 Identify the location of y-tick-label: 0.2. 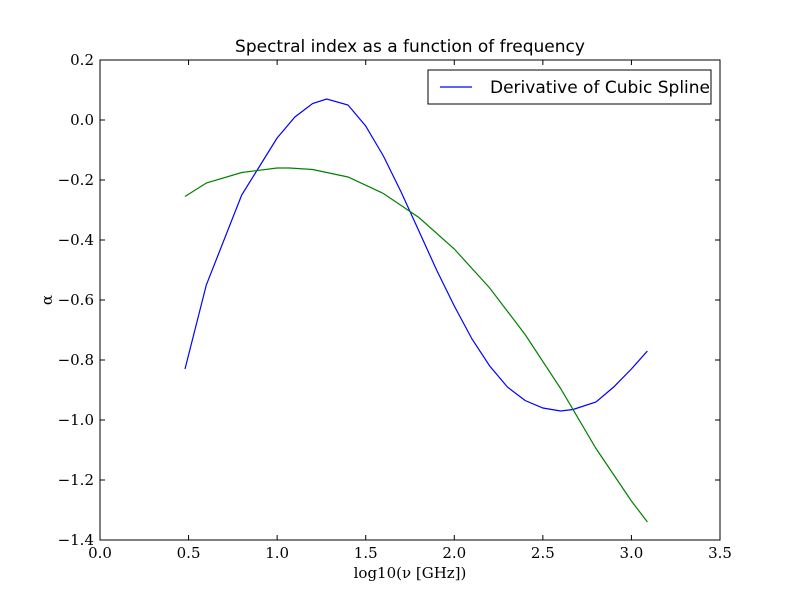
(82, 60).